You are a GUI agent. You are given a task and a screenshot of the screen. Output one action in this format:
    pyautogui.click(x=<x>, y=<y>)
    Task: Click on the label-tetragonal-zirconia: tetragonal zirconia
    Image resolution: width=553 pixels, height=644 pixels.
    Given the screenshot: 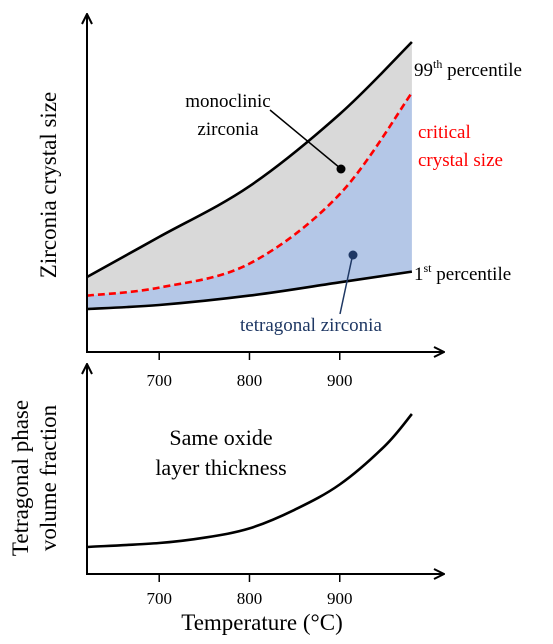 What is the action you would take?
    pyautogui.click(x=311, y=325)
    